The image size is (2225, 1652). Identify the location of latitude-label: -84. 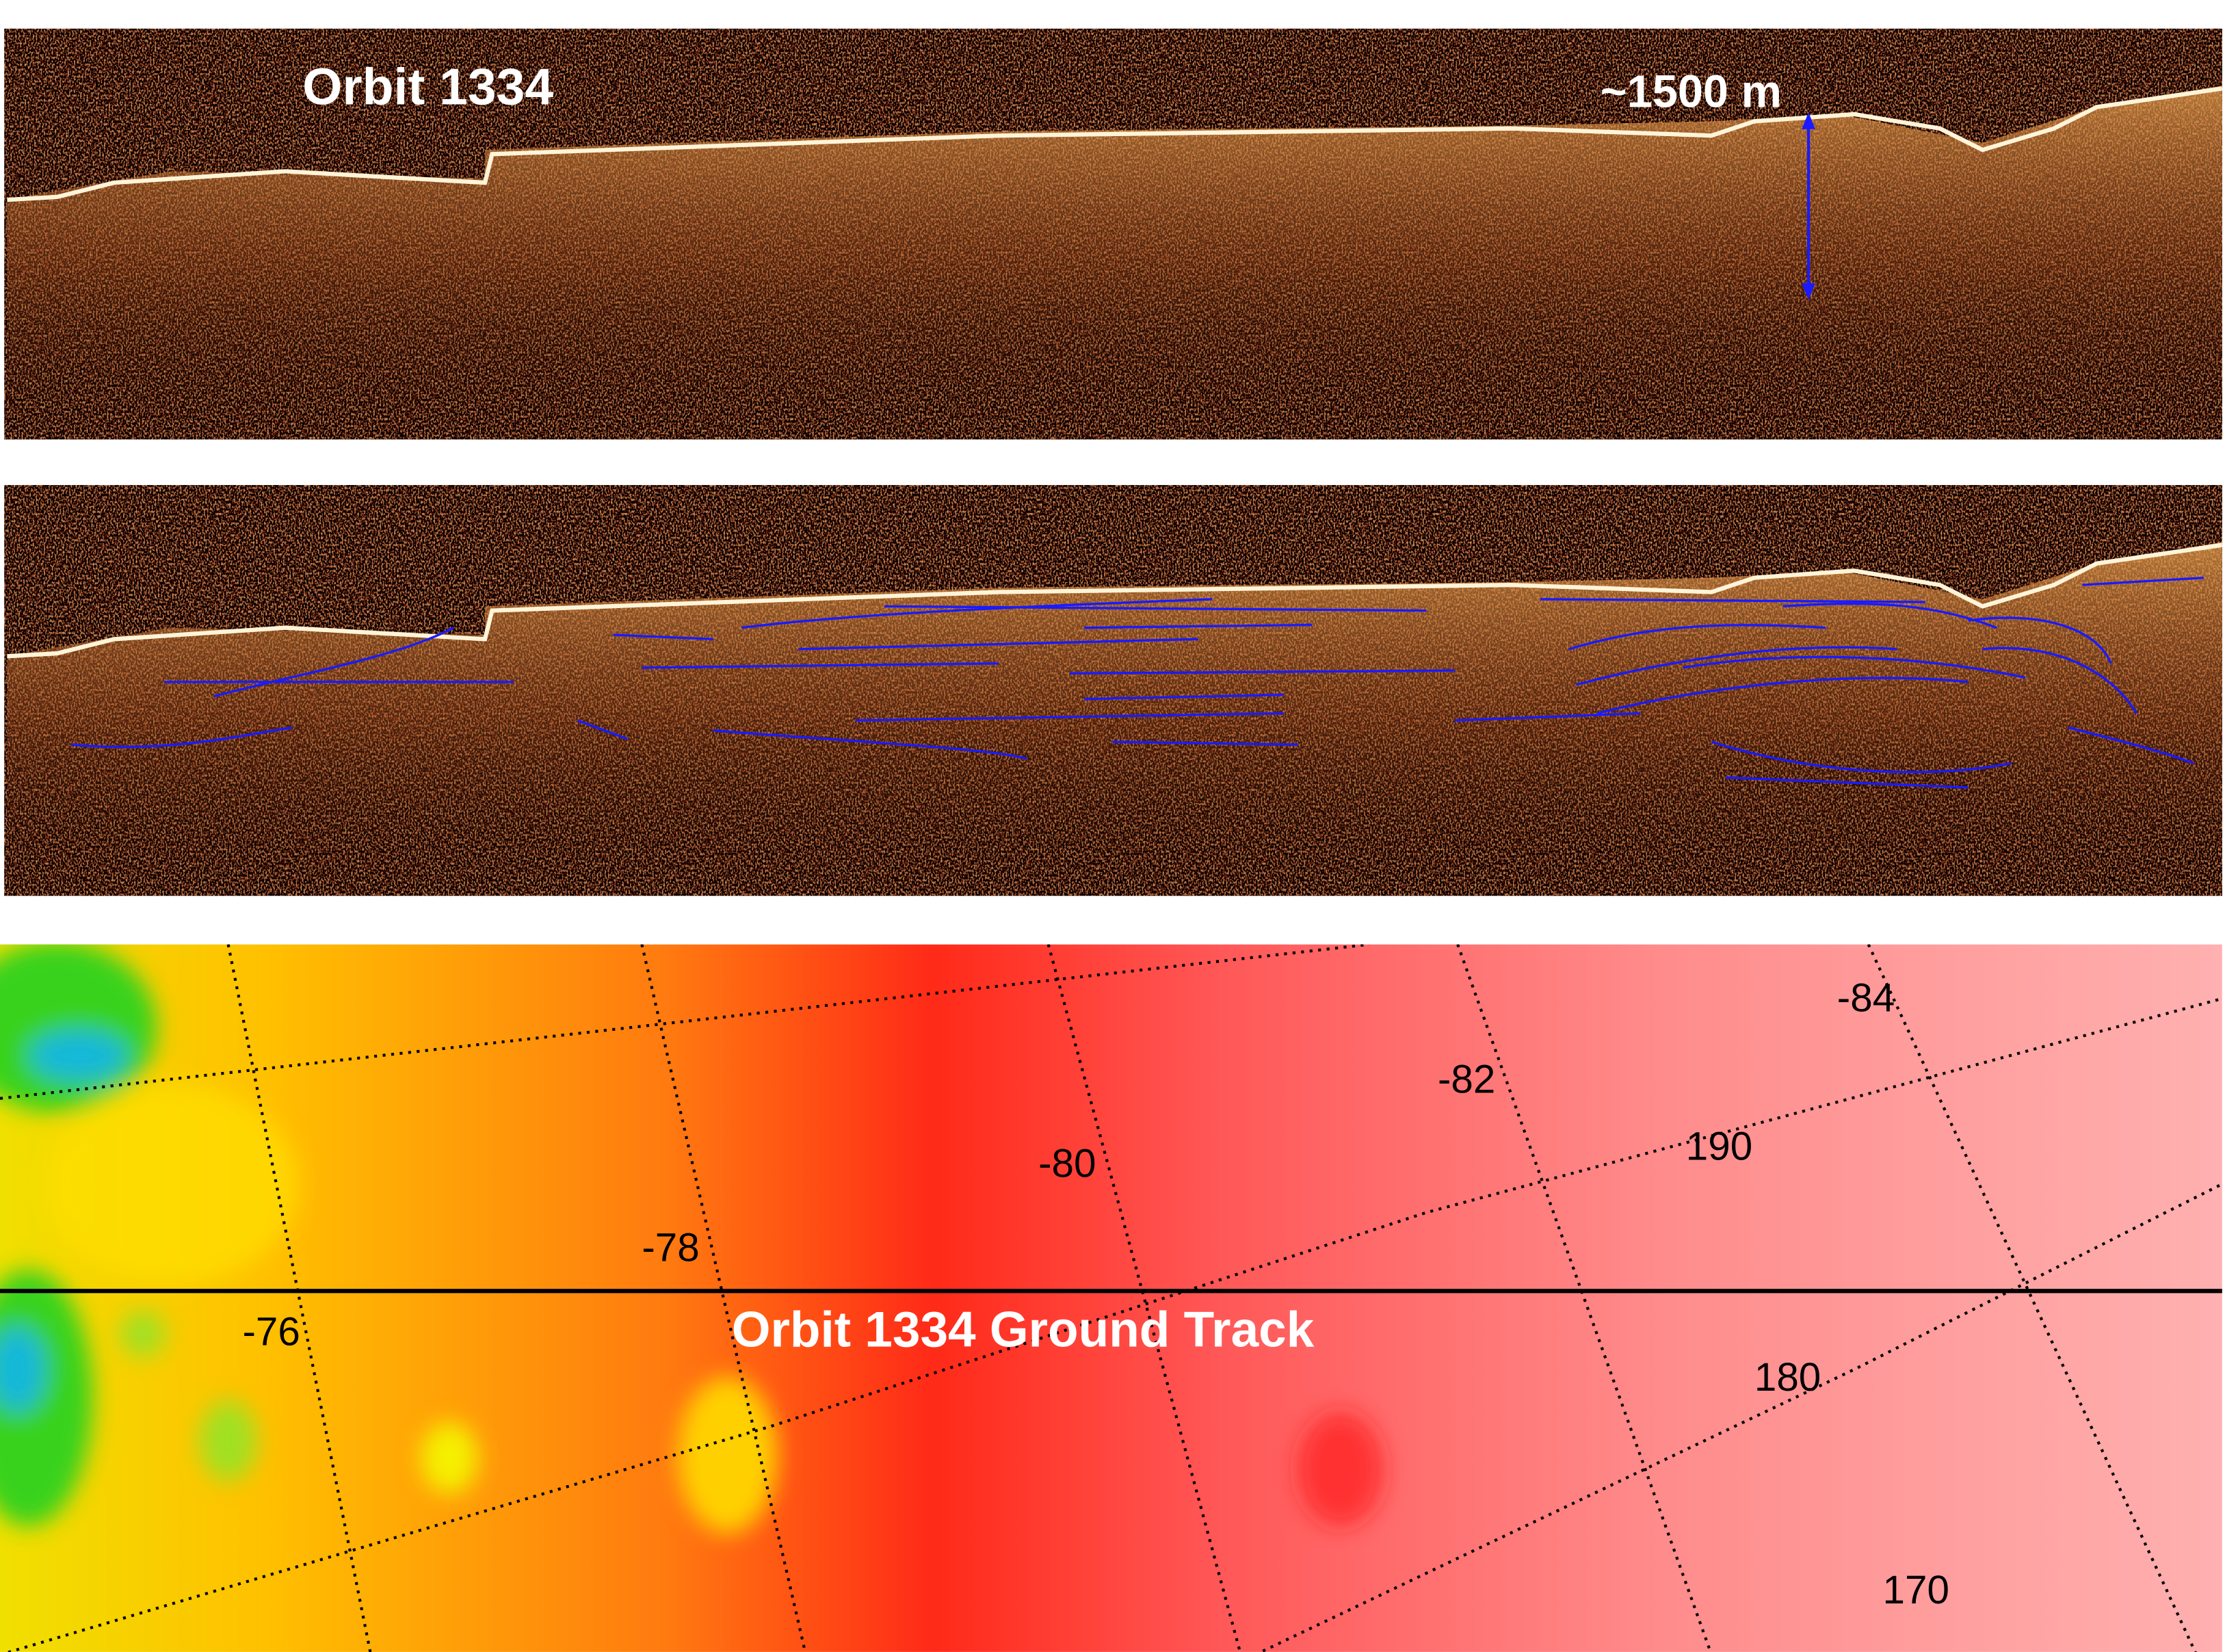
(1866, 999).